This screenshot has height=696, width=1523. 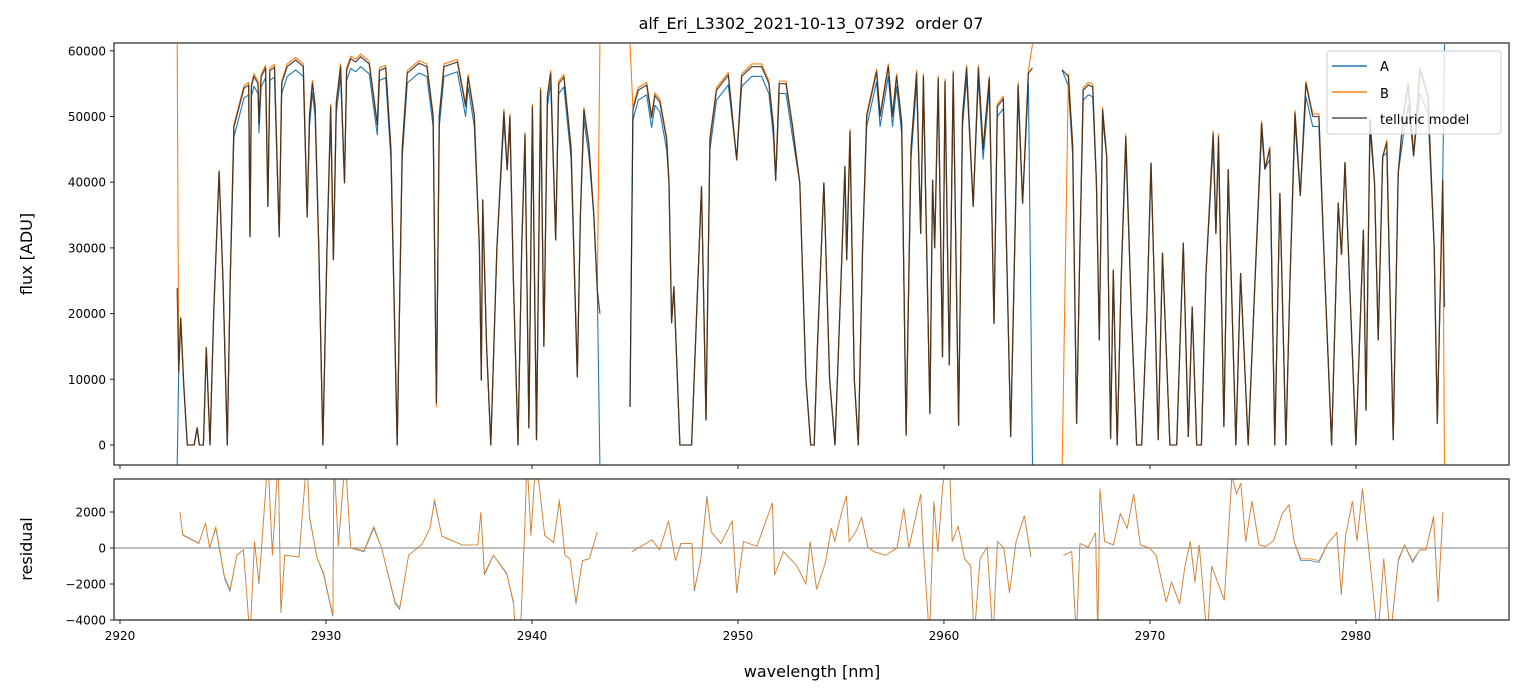 I want to click on x-tick-label: 2980, so click(x=1356, y=636).